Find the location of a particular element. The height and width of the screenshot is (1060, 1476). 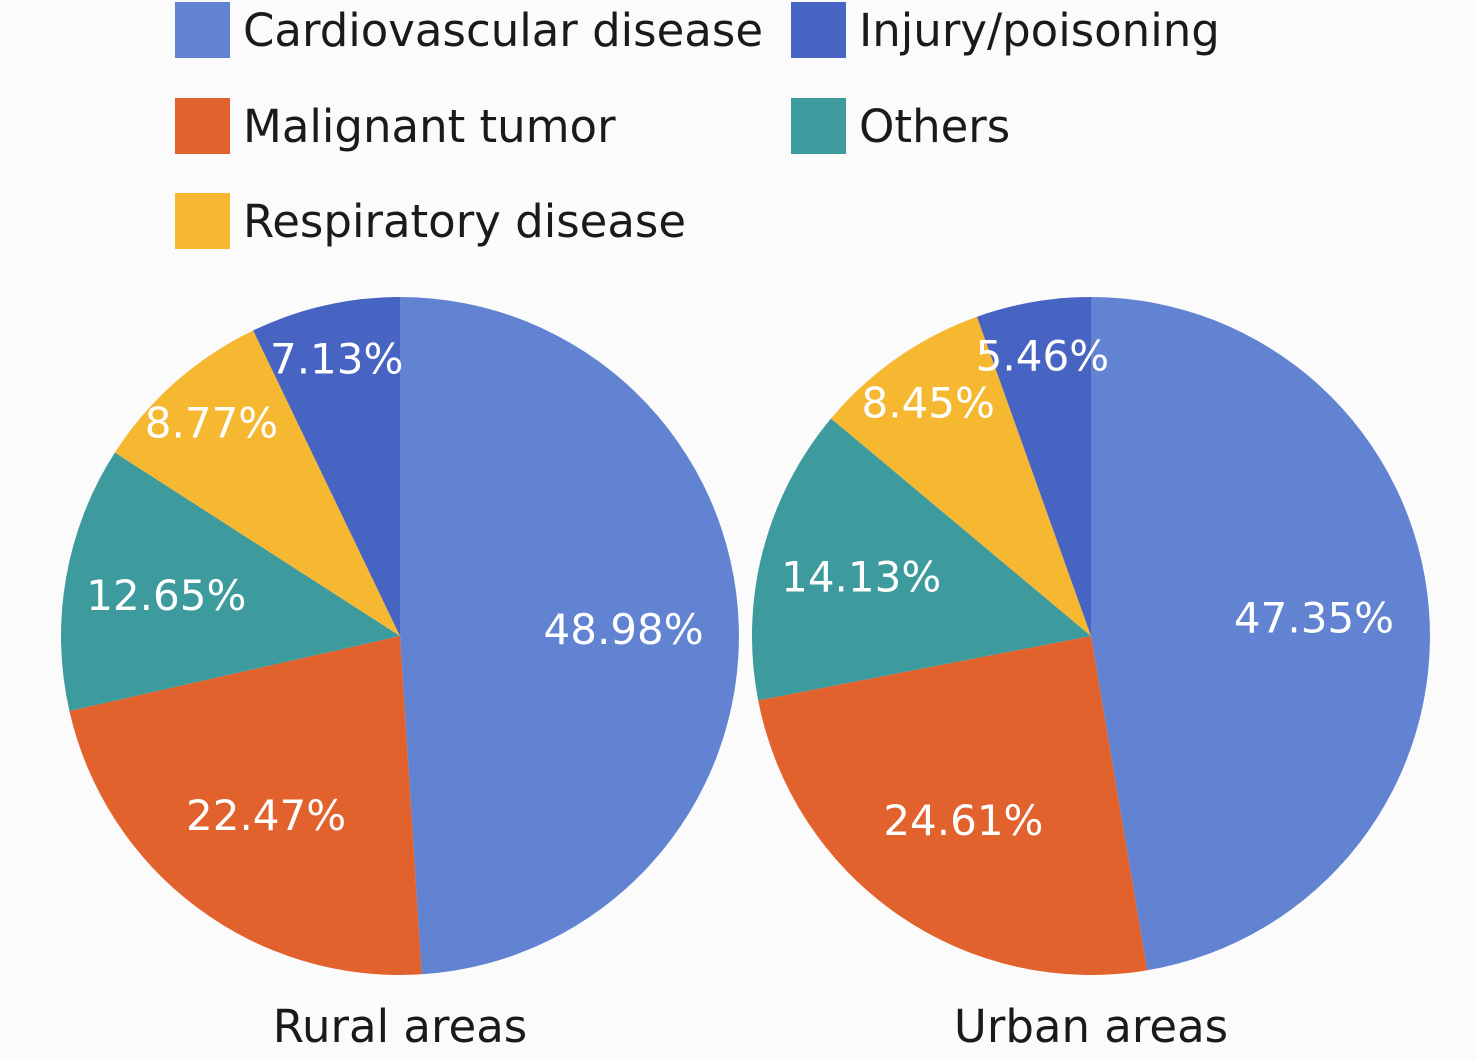

legend-swatch-injury-poisoning is located at coordinates (818, 30).